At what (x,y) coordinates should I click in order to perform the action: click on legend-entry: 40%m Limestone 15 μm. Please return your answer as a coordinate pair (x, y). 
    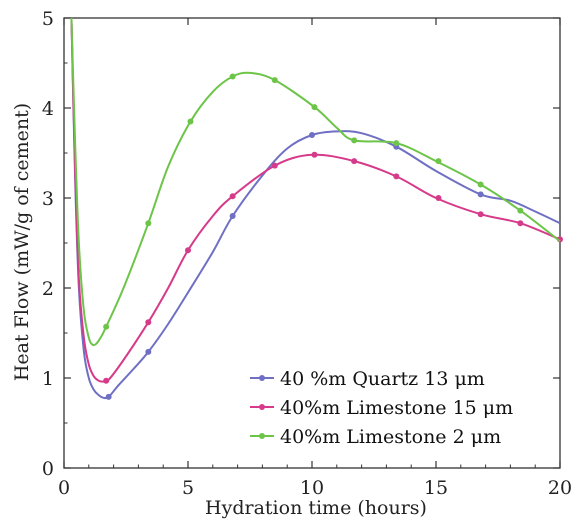
    Looking at the image, I should click on (381, 408).